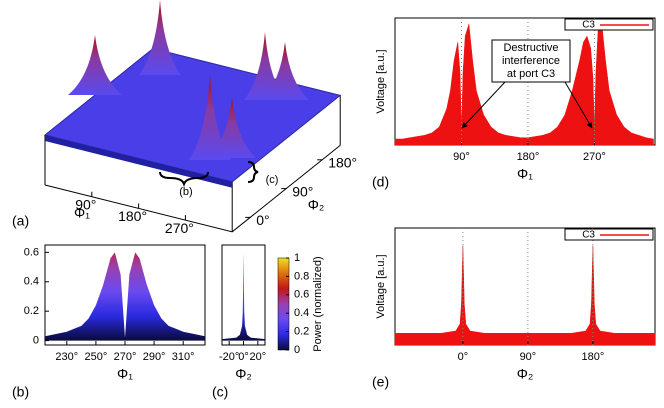  I want to click on annotation: interference, so click(531, 61).